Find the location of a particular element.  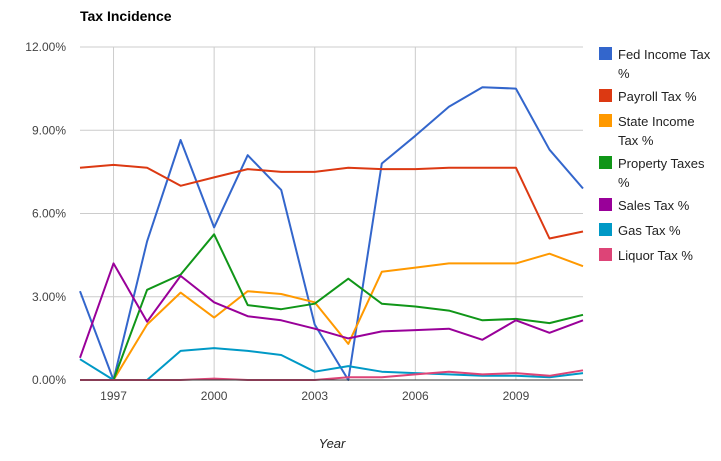

x-axis-title: Year is located at coordinates (332, 443).